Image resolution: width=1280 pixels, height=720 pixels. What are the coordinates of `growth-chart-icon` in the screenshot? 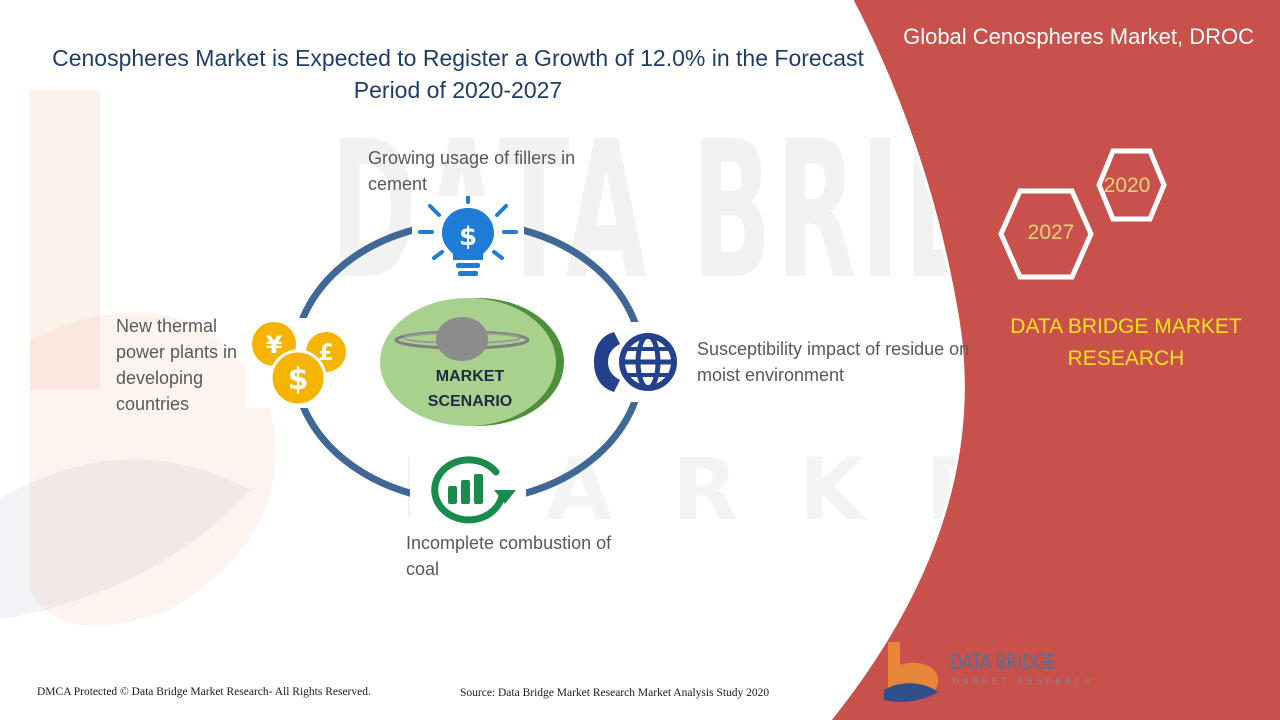 It's located at (468, 490).